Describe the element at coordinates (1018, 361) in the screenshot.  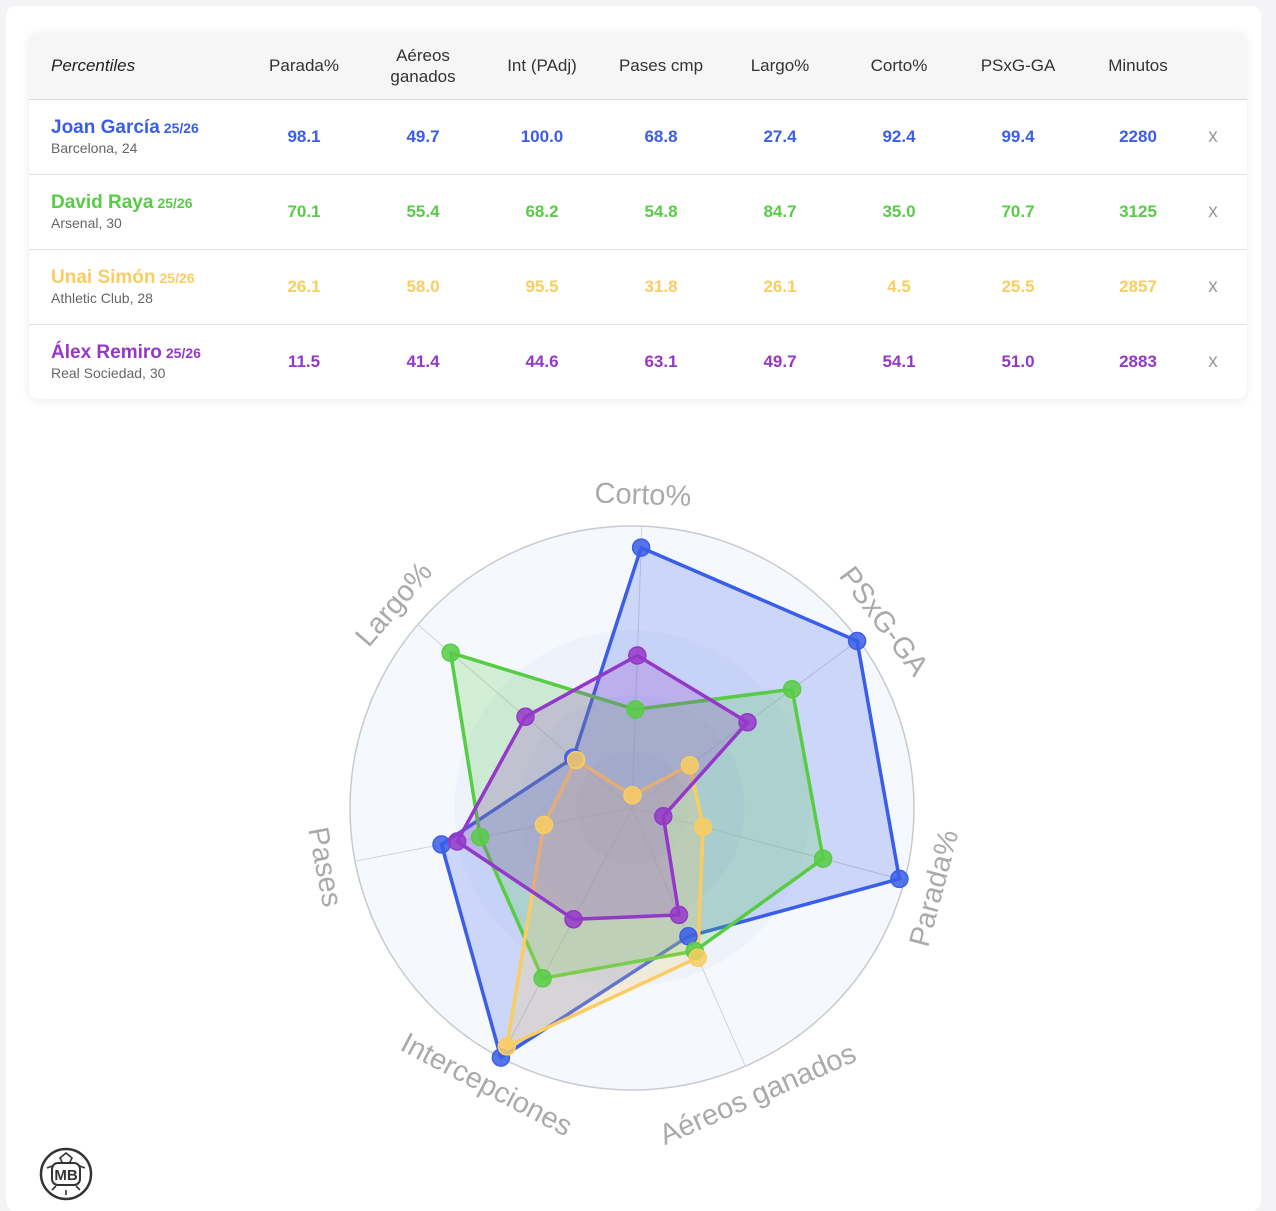
I see `stat-cell: 51.0` at that location.